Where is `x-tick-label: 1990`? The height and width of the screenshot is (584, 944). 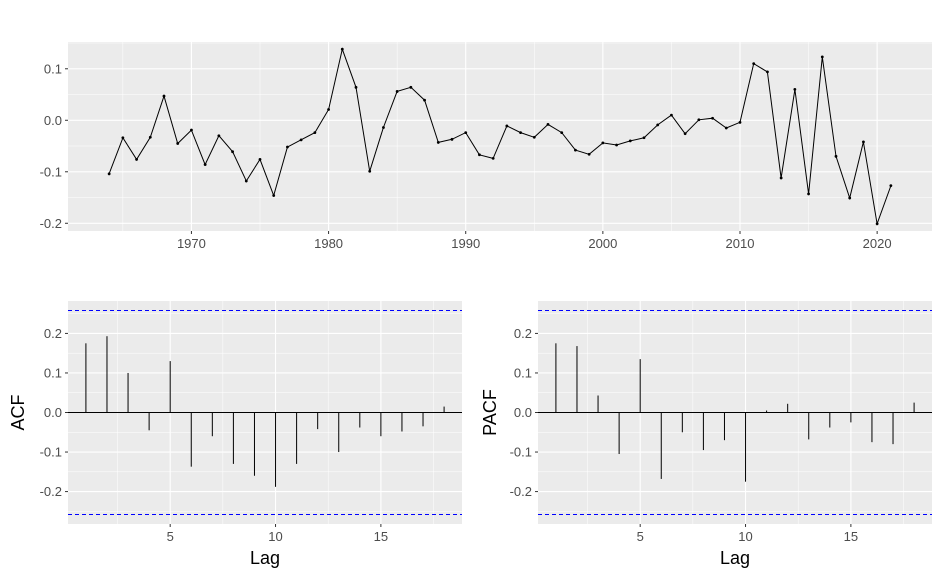 x-tick-label: 1990 is located at coordinates (465, 243).